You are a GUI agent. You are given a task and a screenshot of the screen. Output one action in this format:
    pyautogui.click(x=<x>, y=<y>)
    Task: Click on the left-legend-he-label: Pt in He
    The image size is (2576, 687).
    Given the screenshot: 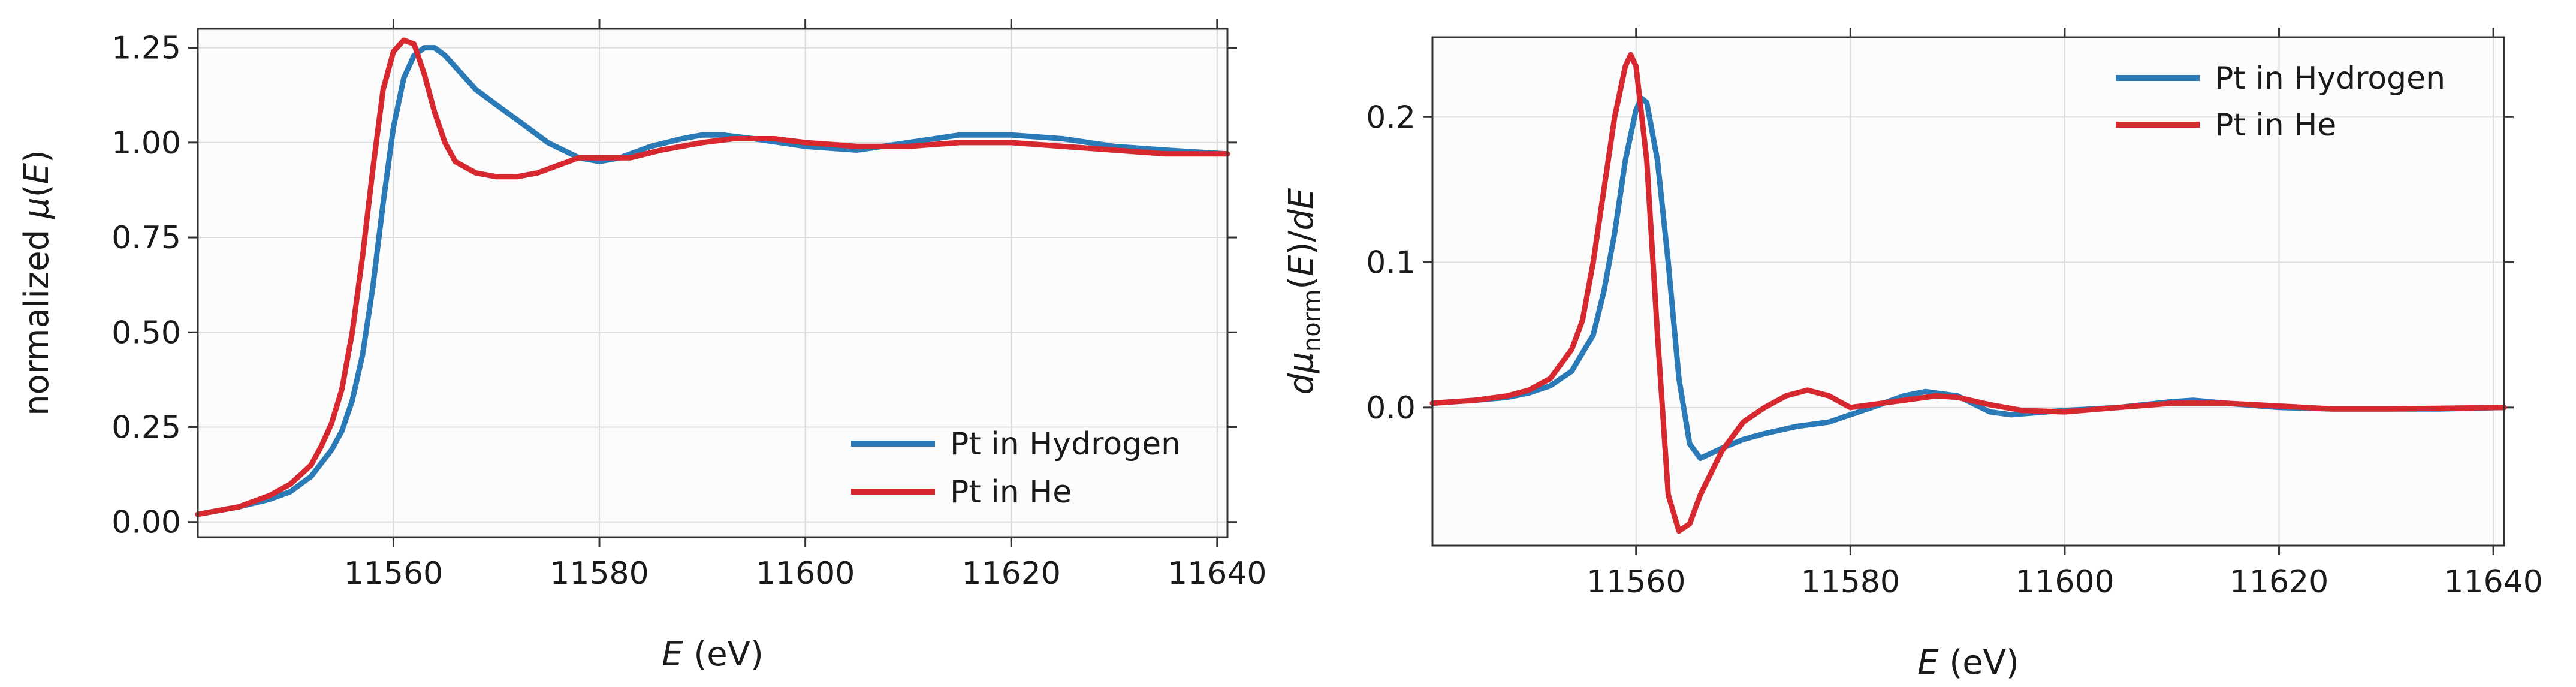 What is the action you would take?
    pyautogui.click(x=1011, y=492)
    